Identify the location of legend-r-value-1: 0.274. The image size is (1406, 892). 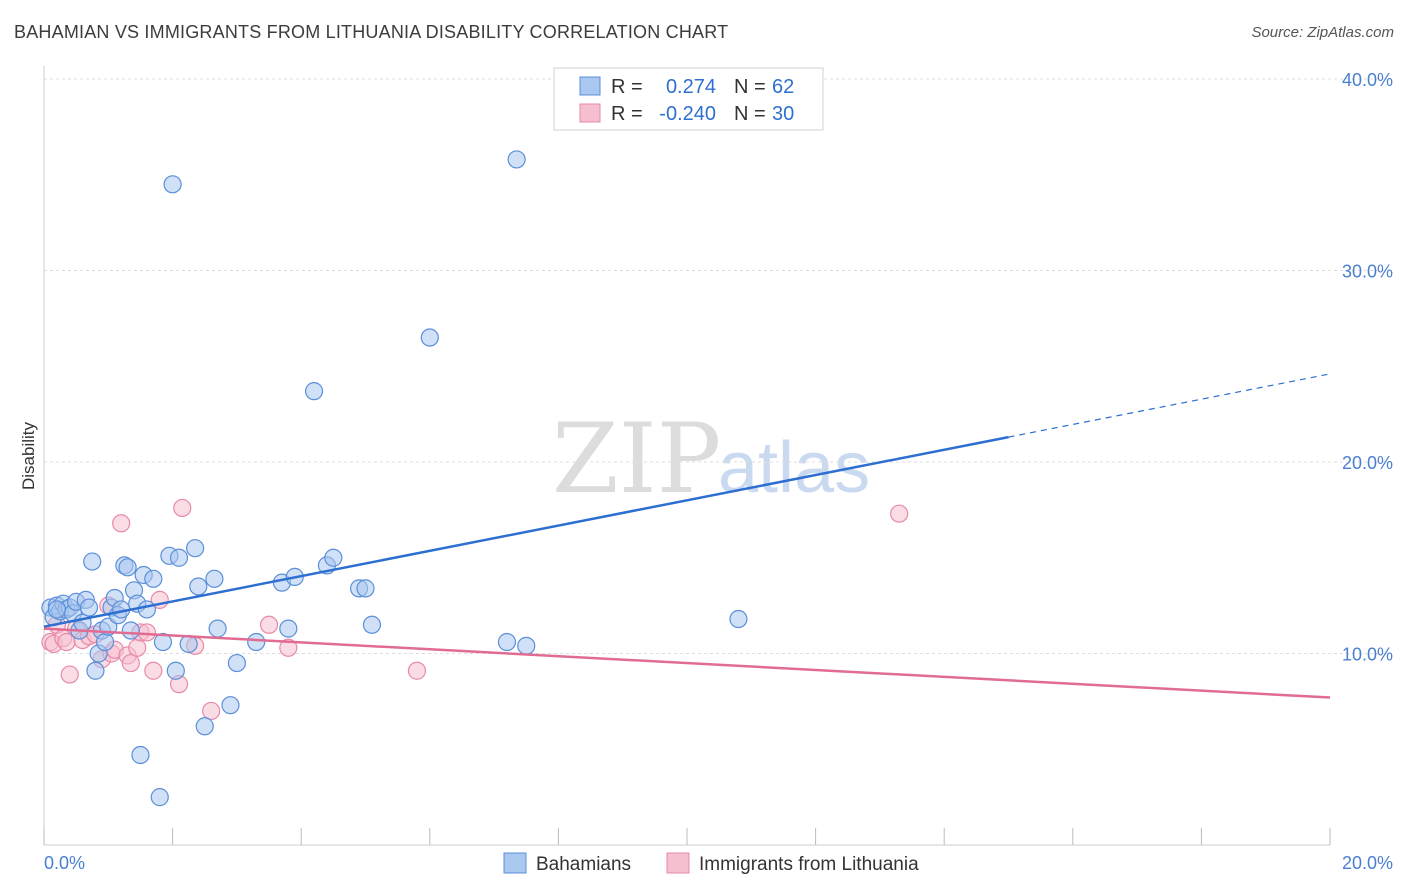
(691, 87).